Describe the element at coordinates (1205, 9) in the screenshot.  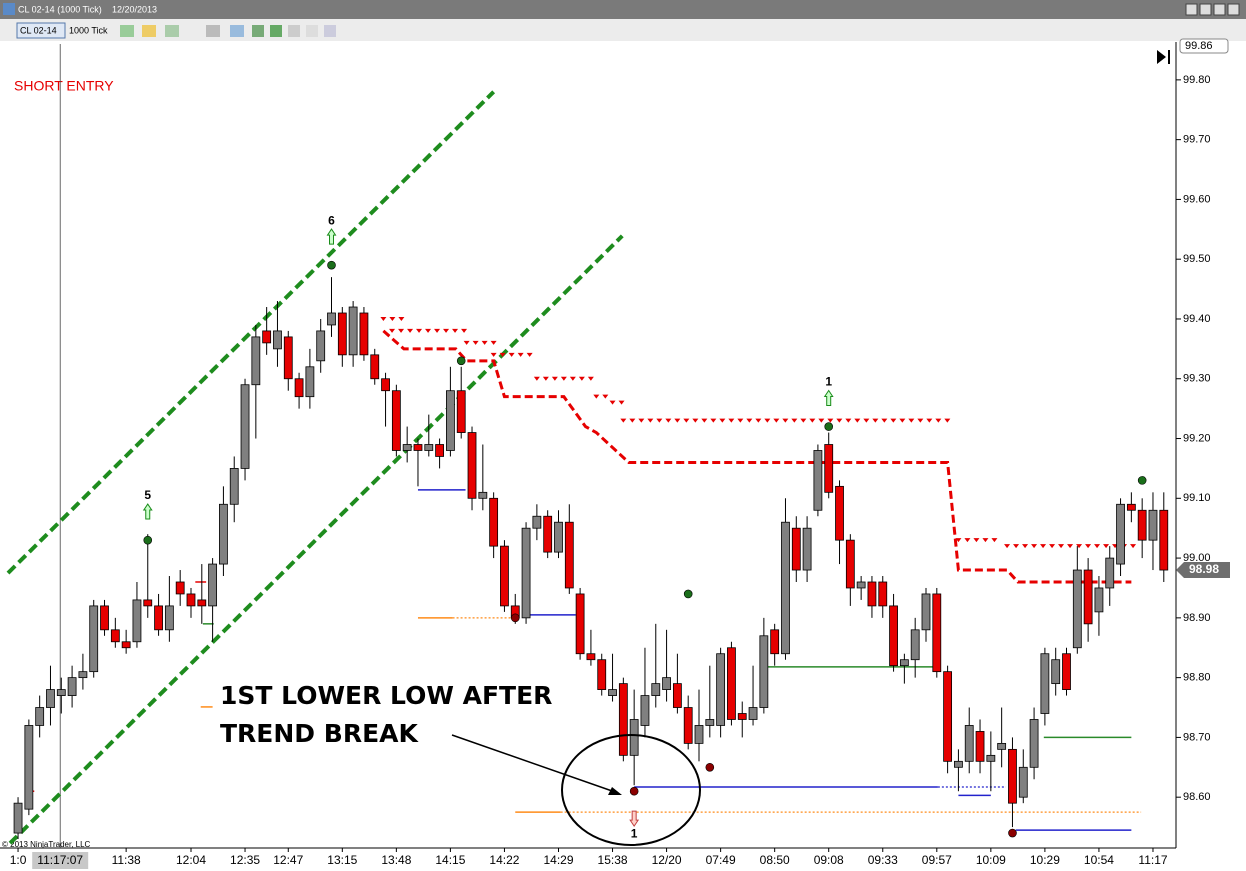
I see `minimize-button` at that location.